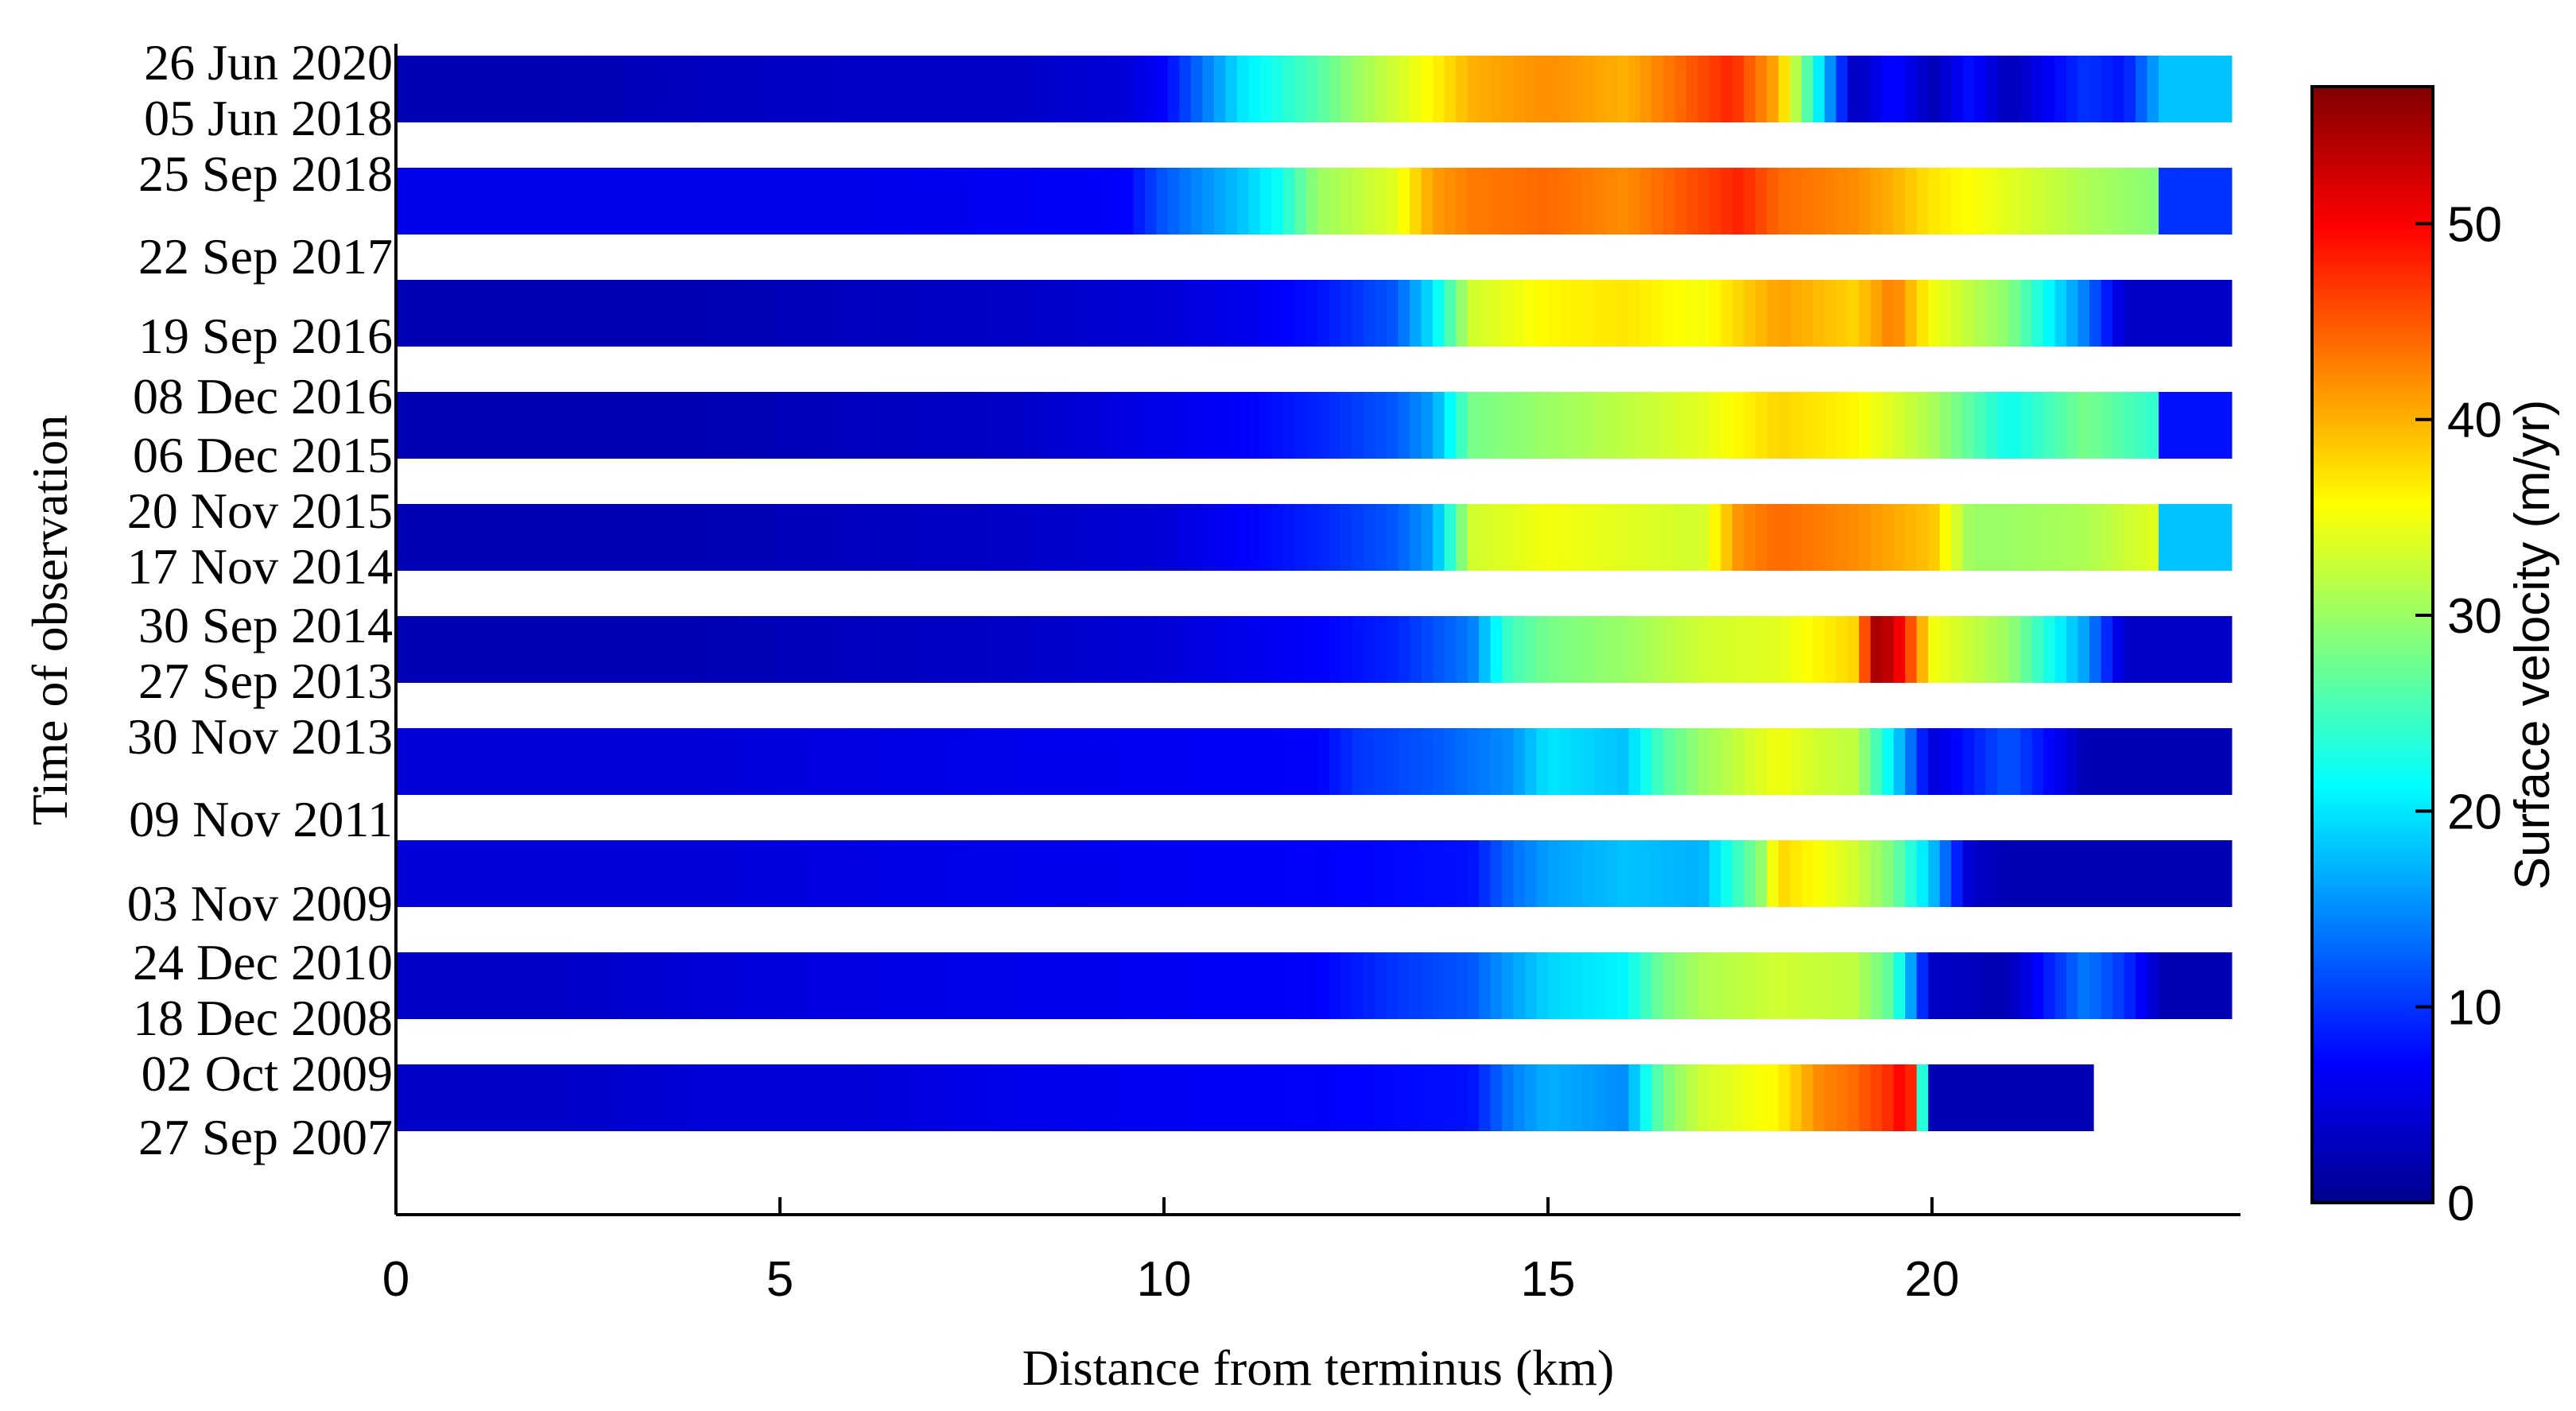  What do you see at coordinates (1315, 89) in the screenshot?
I see `velocity-strip` at bounding box center [1315, 89].